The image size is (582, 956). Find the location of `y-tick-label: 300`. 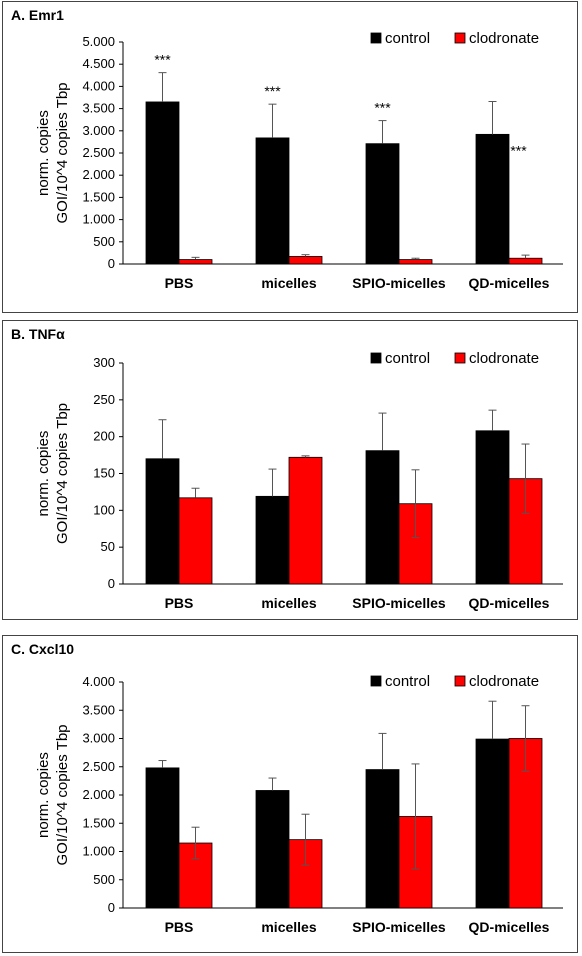

y-tick-label: 300 is located at coordinates (104, 362).